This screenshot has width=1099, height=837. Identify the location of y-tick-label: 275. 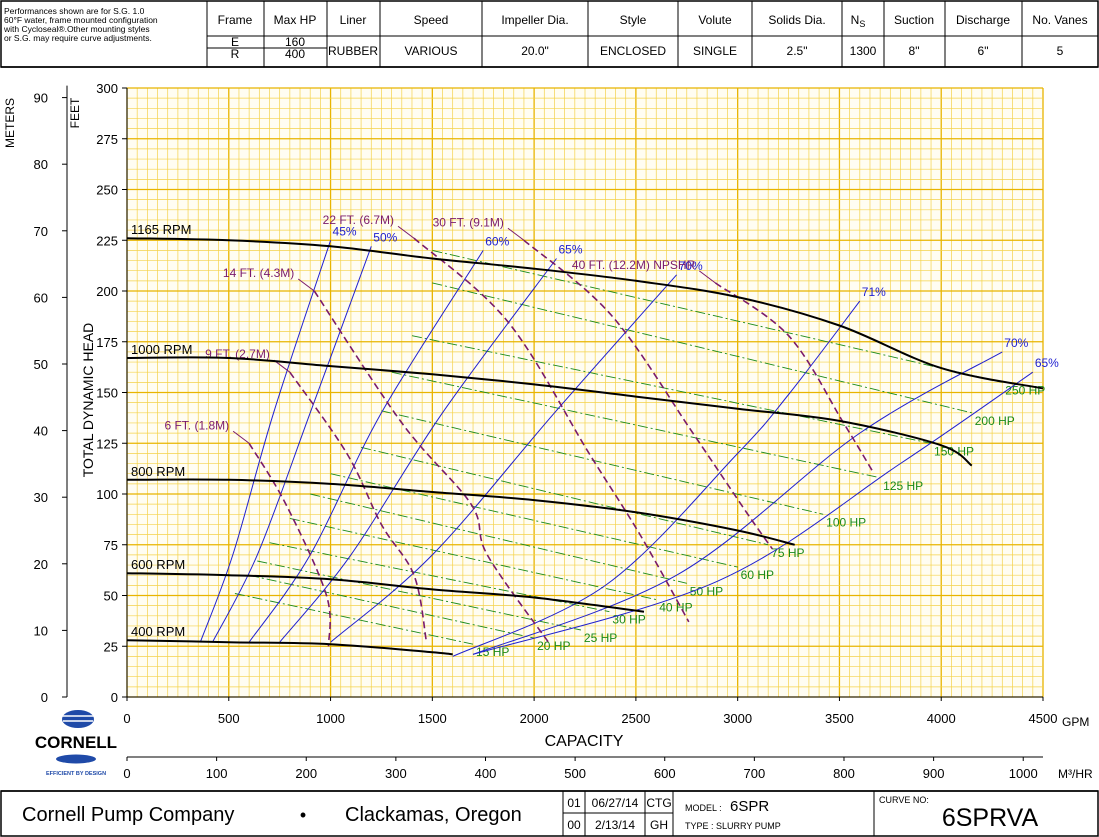
(107, 139).